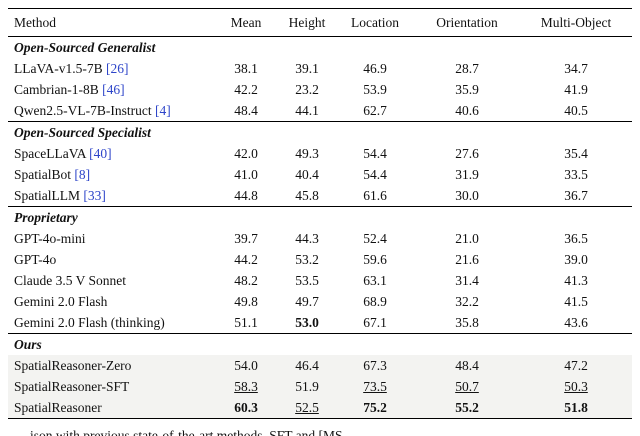 The height and width of the screenshot is (436, 640). Describe the element at coordinates (246, 174) in the screenshot. I see `value-cell: 41.0` at that location.